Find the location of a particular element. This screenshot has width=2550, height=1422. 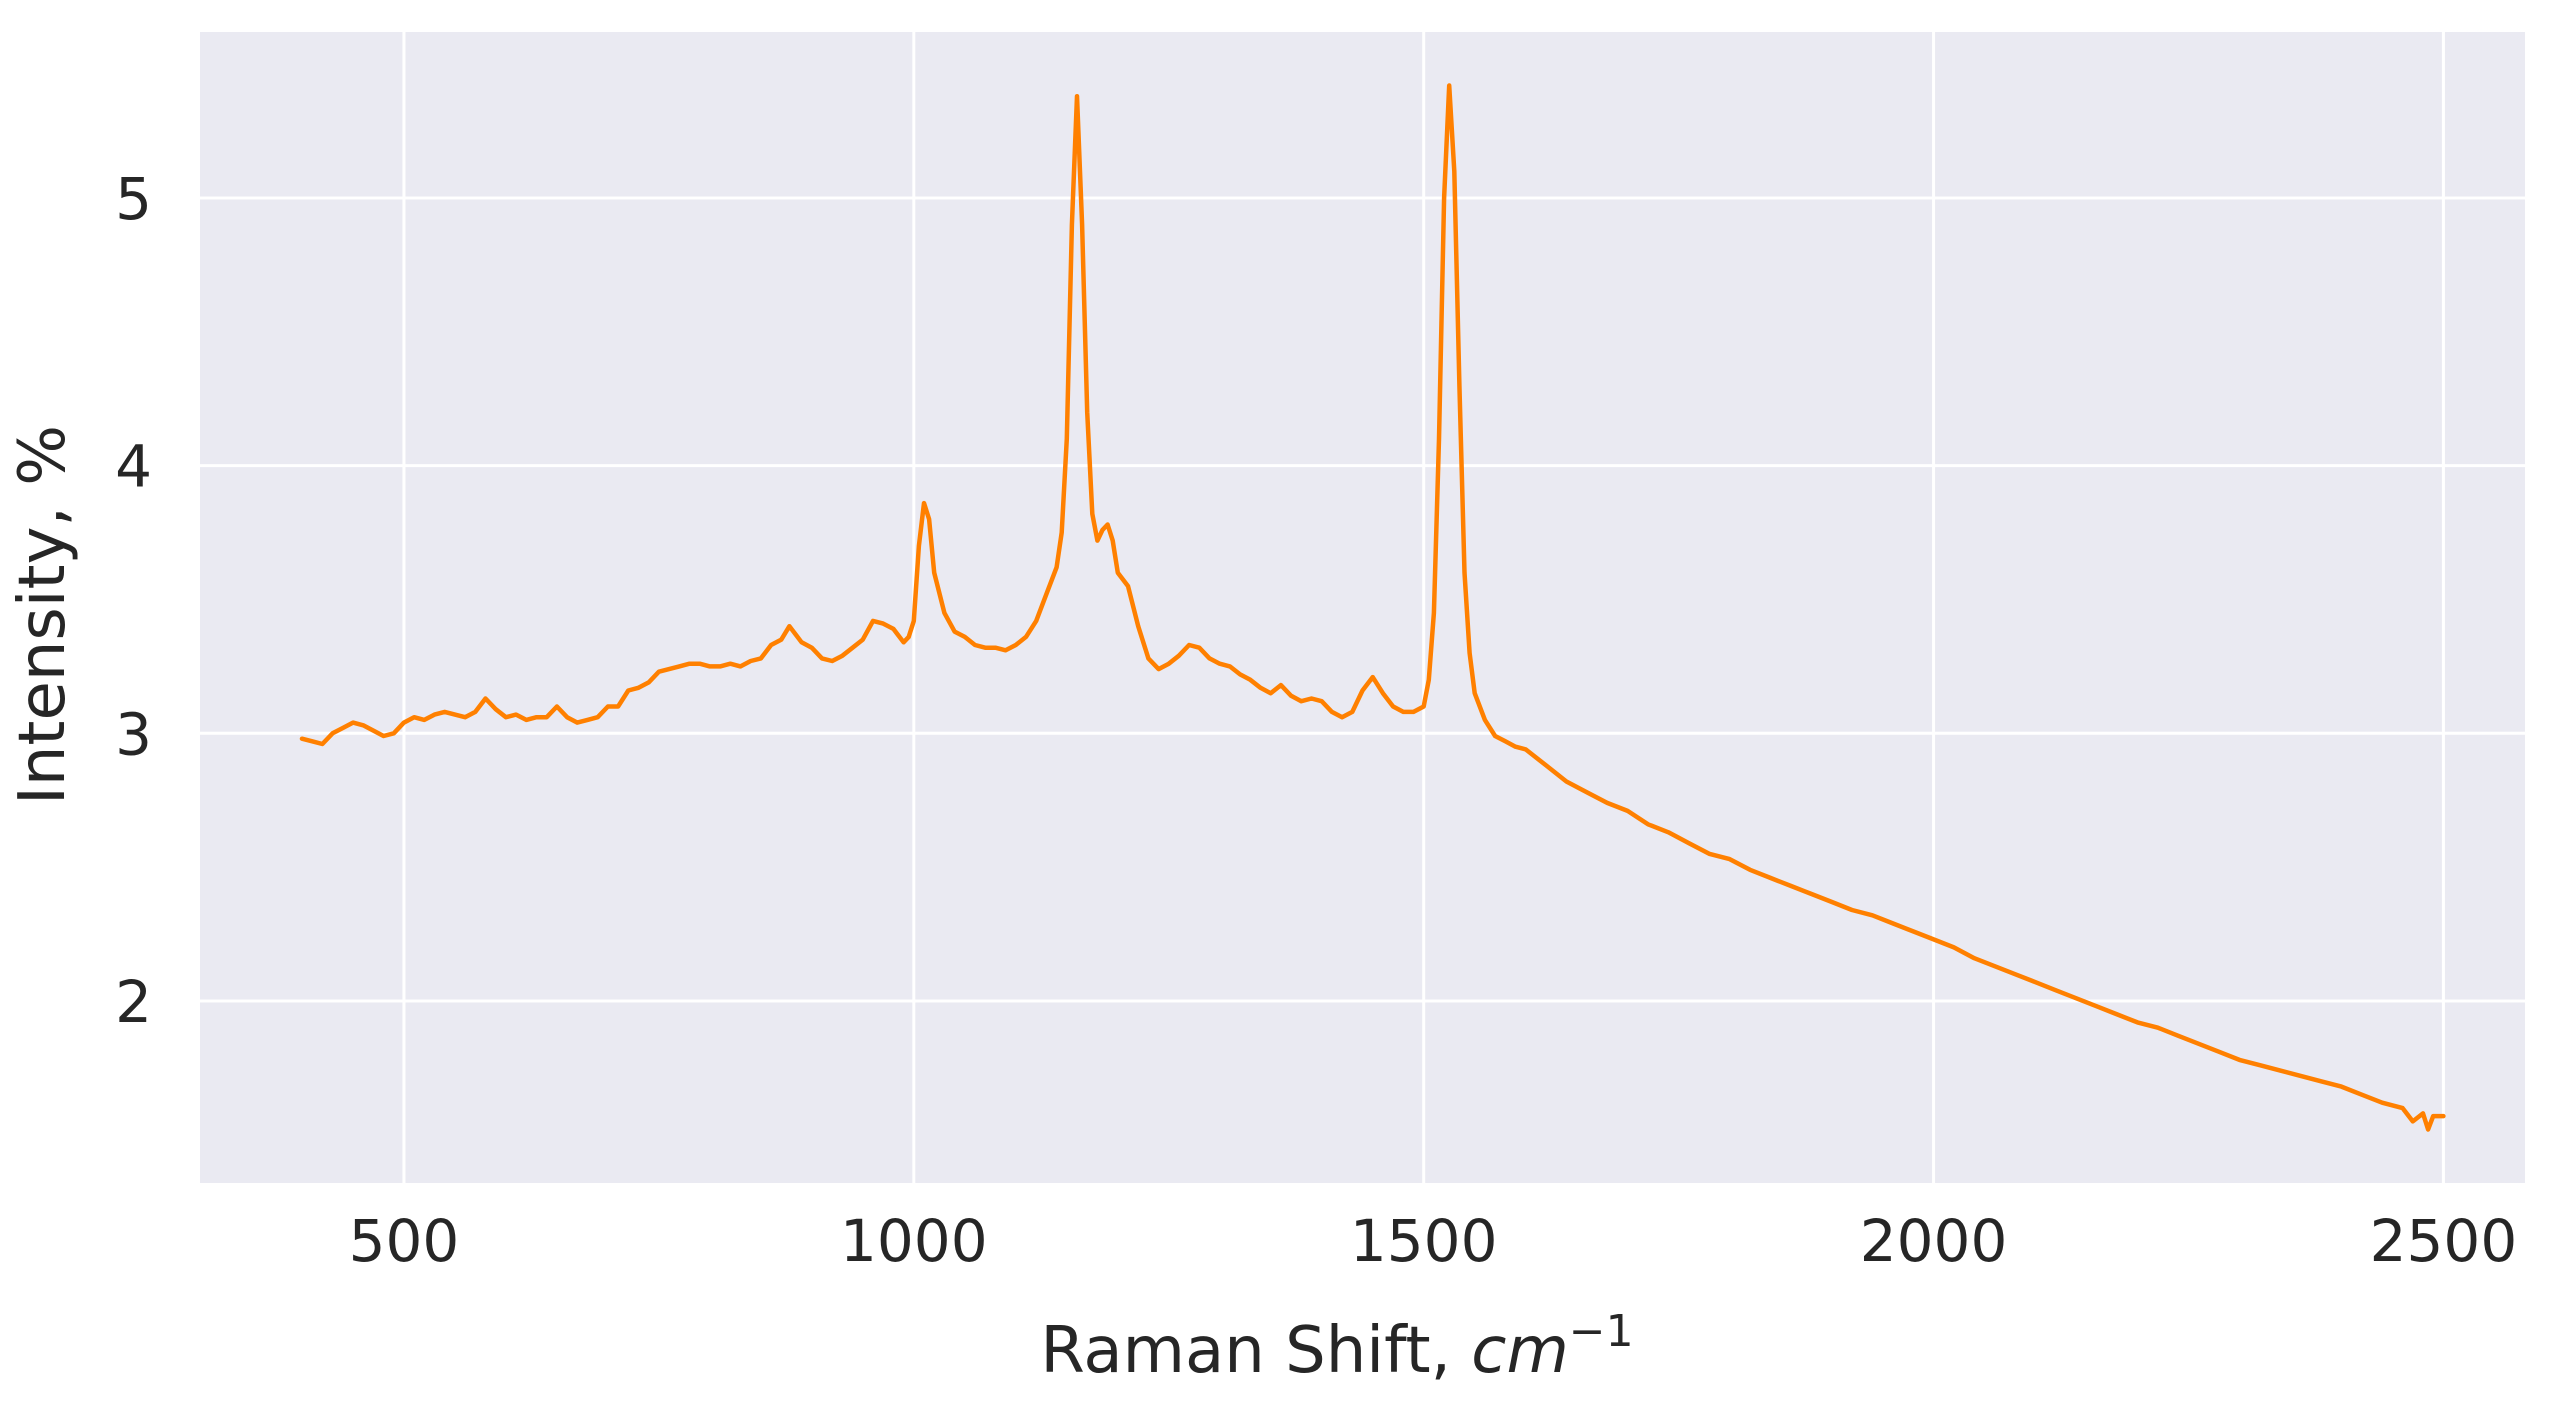

y-tick-label: 4 is located at coordinates (133, 467).